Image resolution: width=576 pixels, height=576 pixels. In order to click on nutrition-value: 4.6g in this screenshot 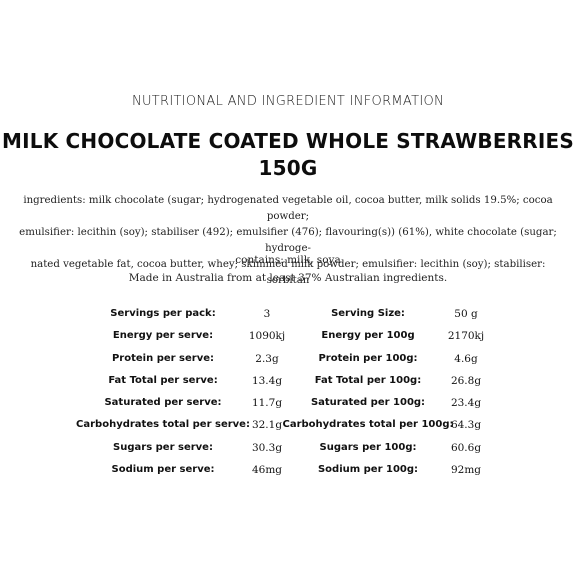, I will do `click(466, 358)`.